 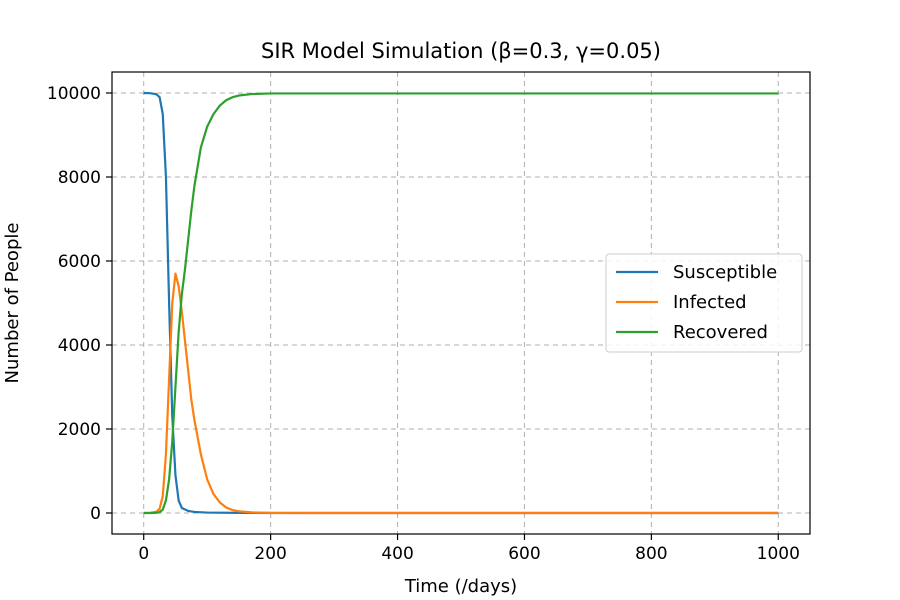 I want to click on y-tick-label: 6000, so click(x=79, y=262).